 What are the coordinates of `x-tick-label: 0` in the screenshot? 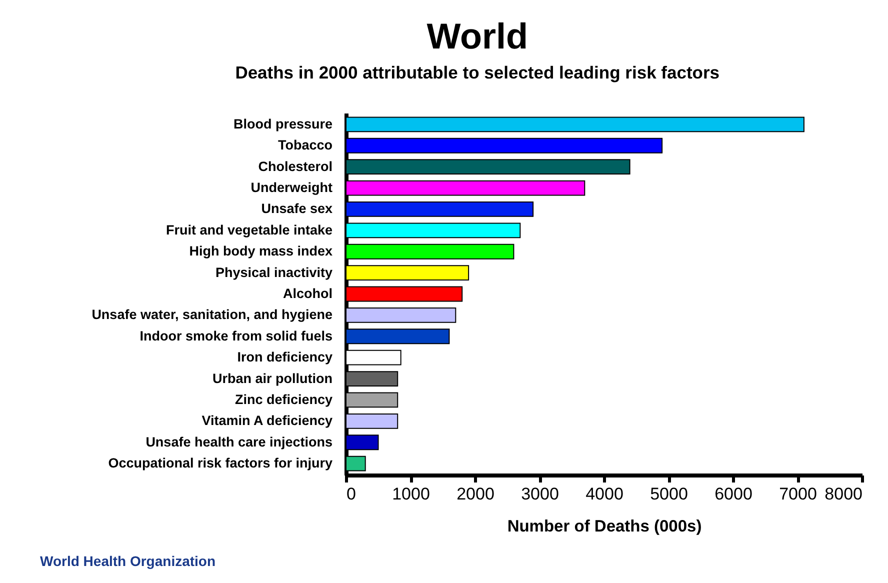 It's located at (351, 494).